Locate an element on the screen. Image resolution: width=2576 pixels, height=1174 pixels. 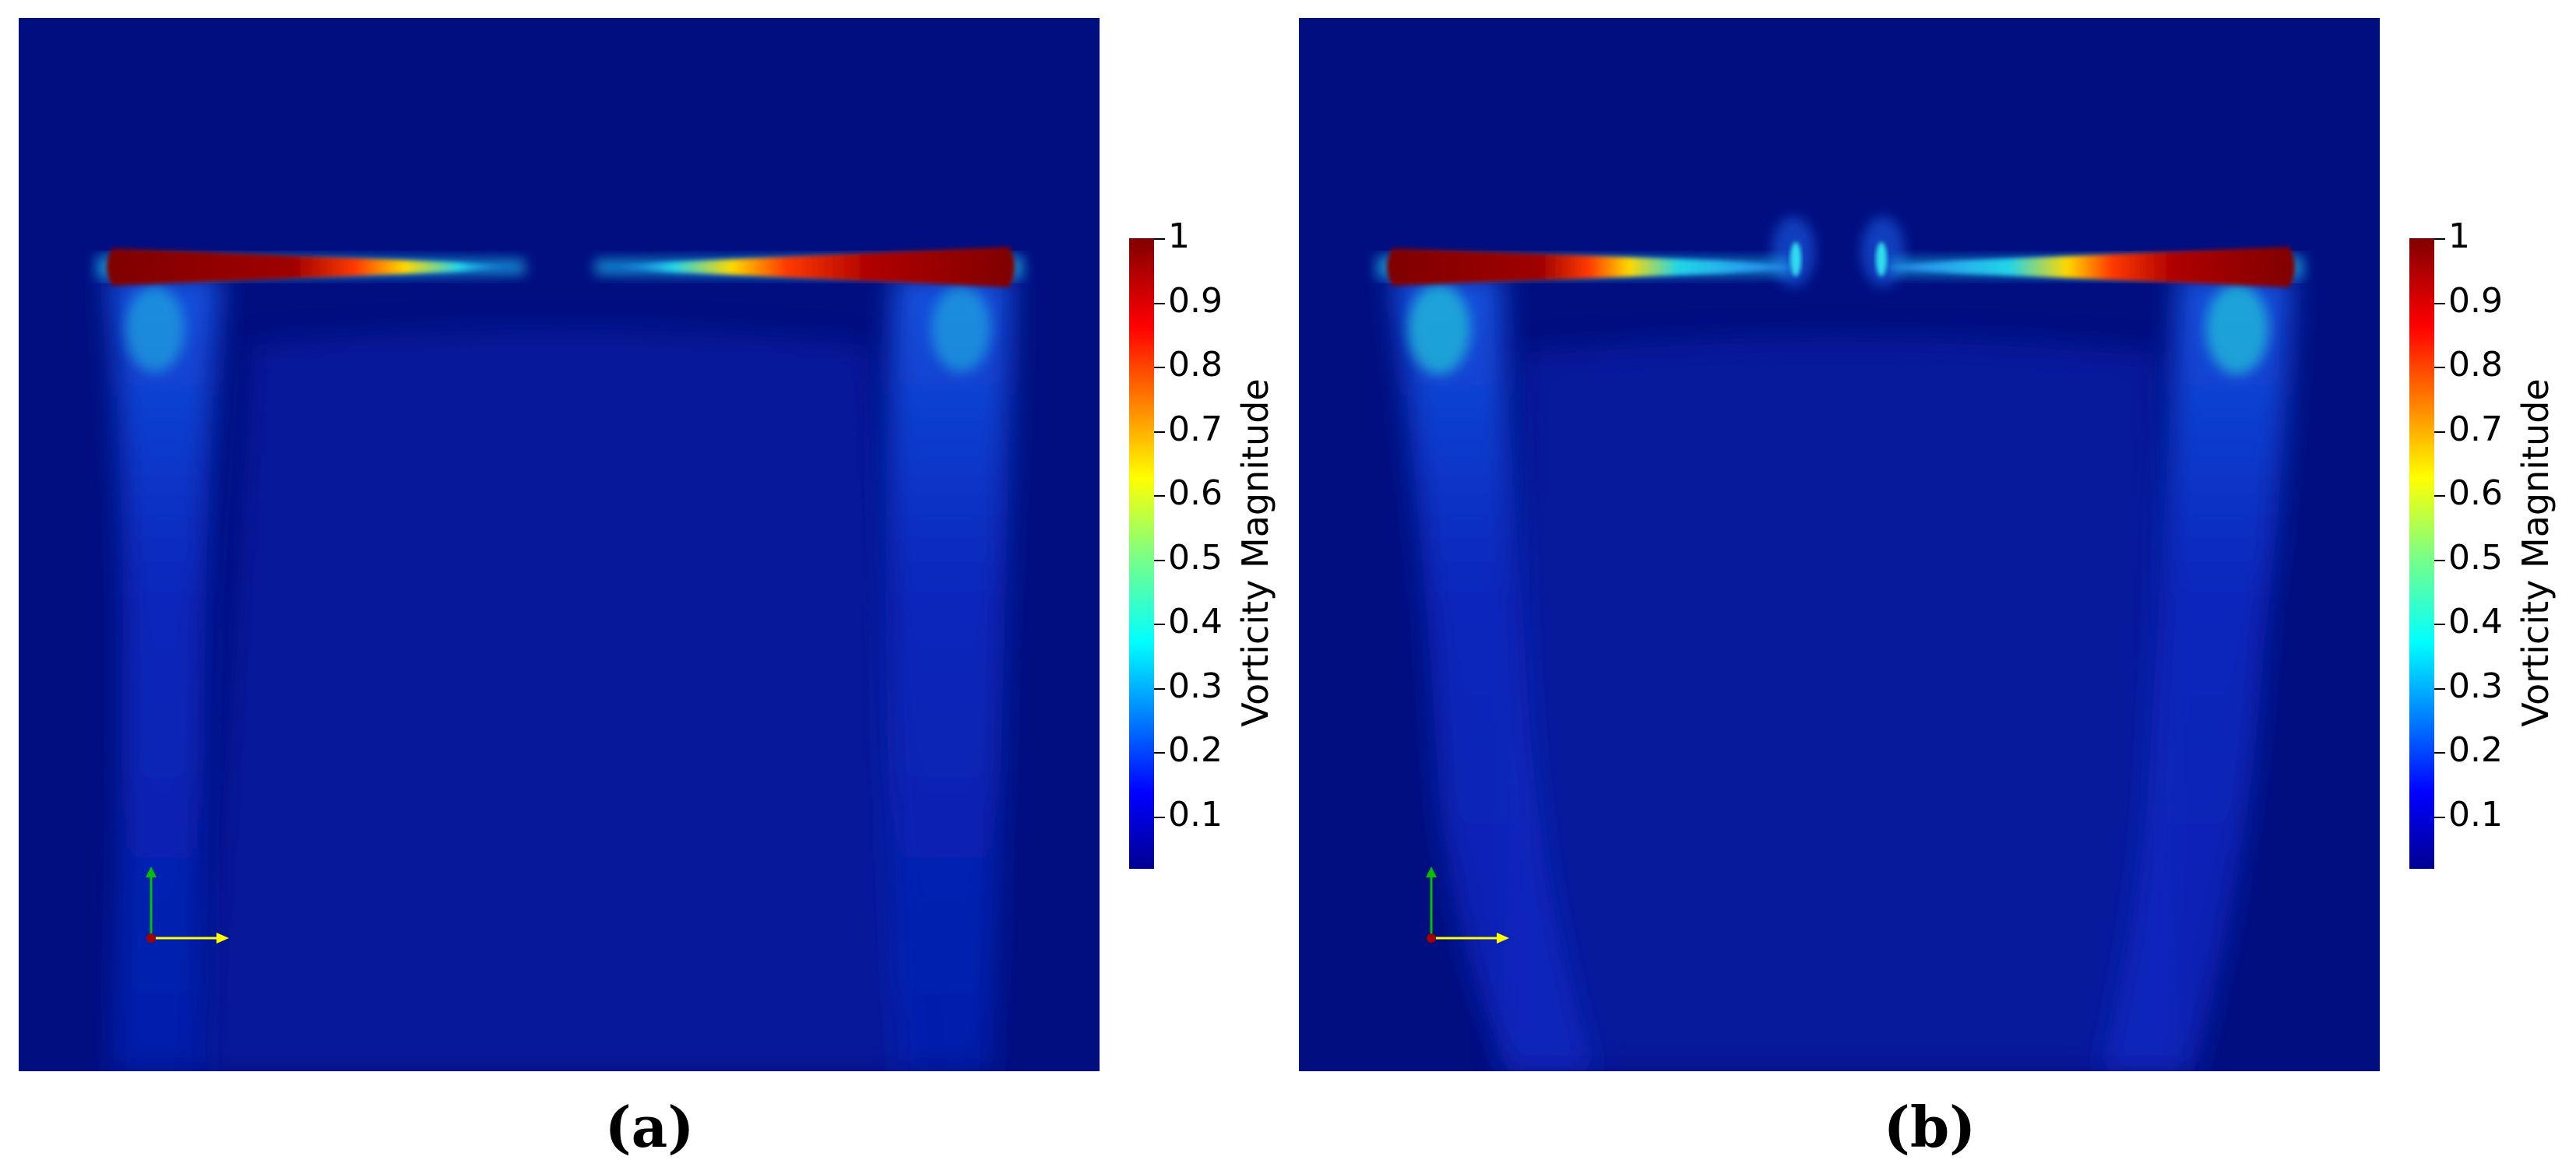
panel-caption: (a) is located at coordinates (649, 1127).